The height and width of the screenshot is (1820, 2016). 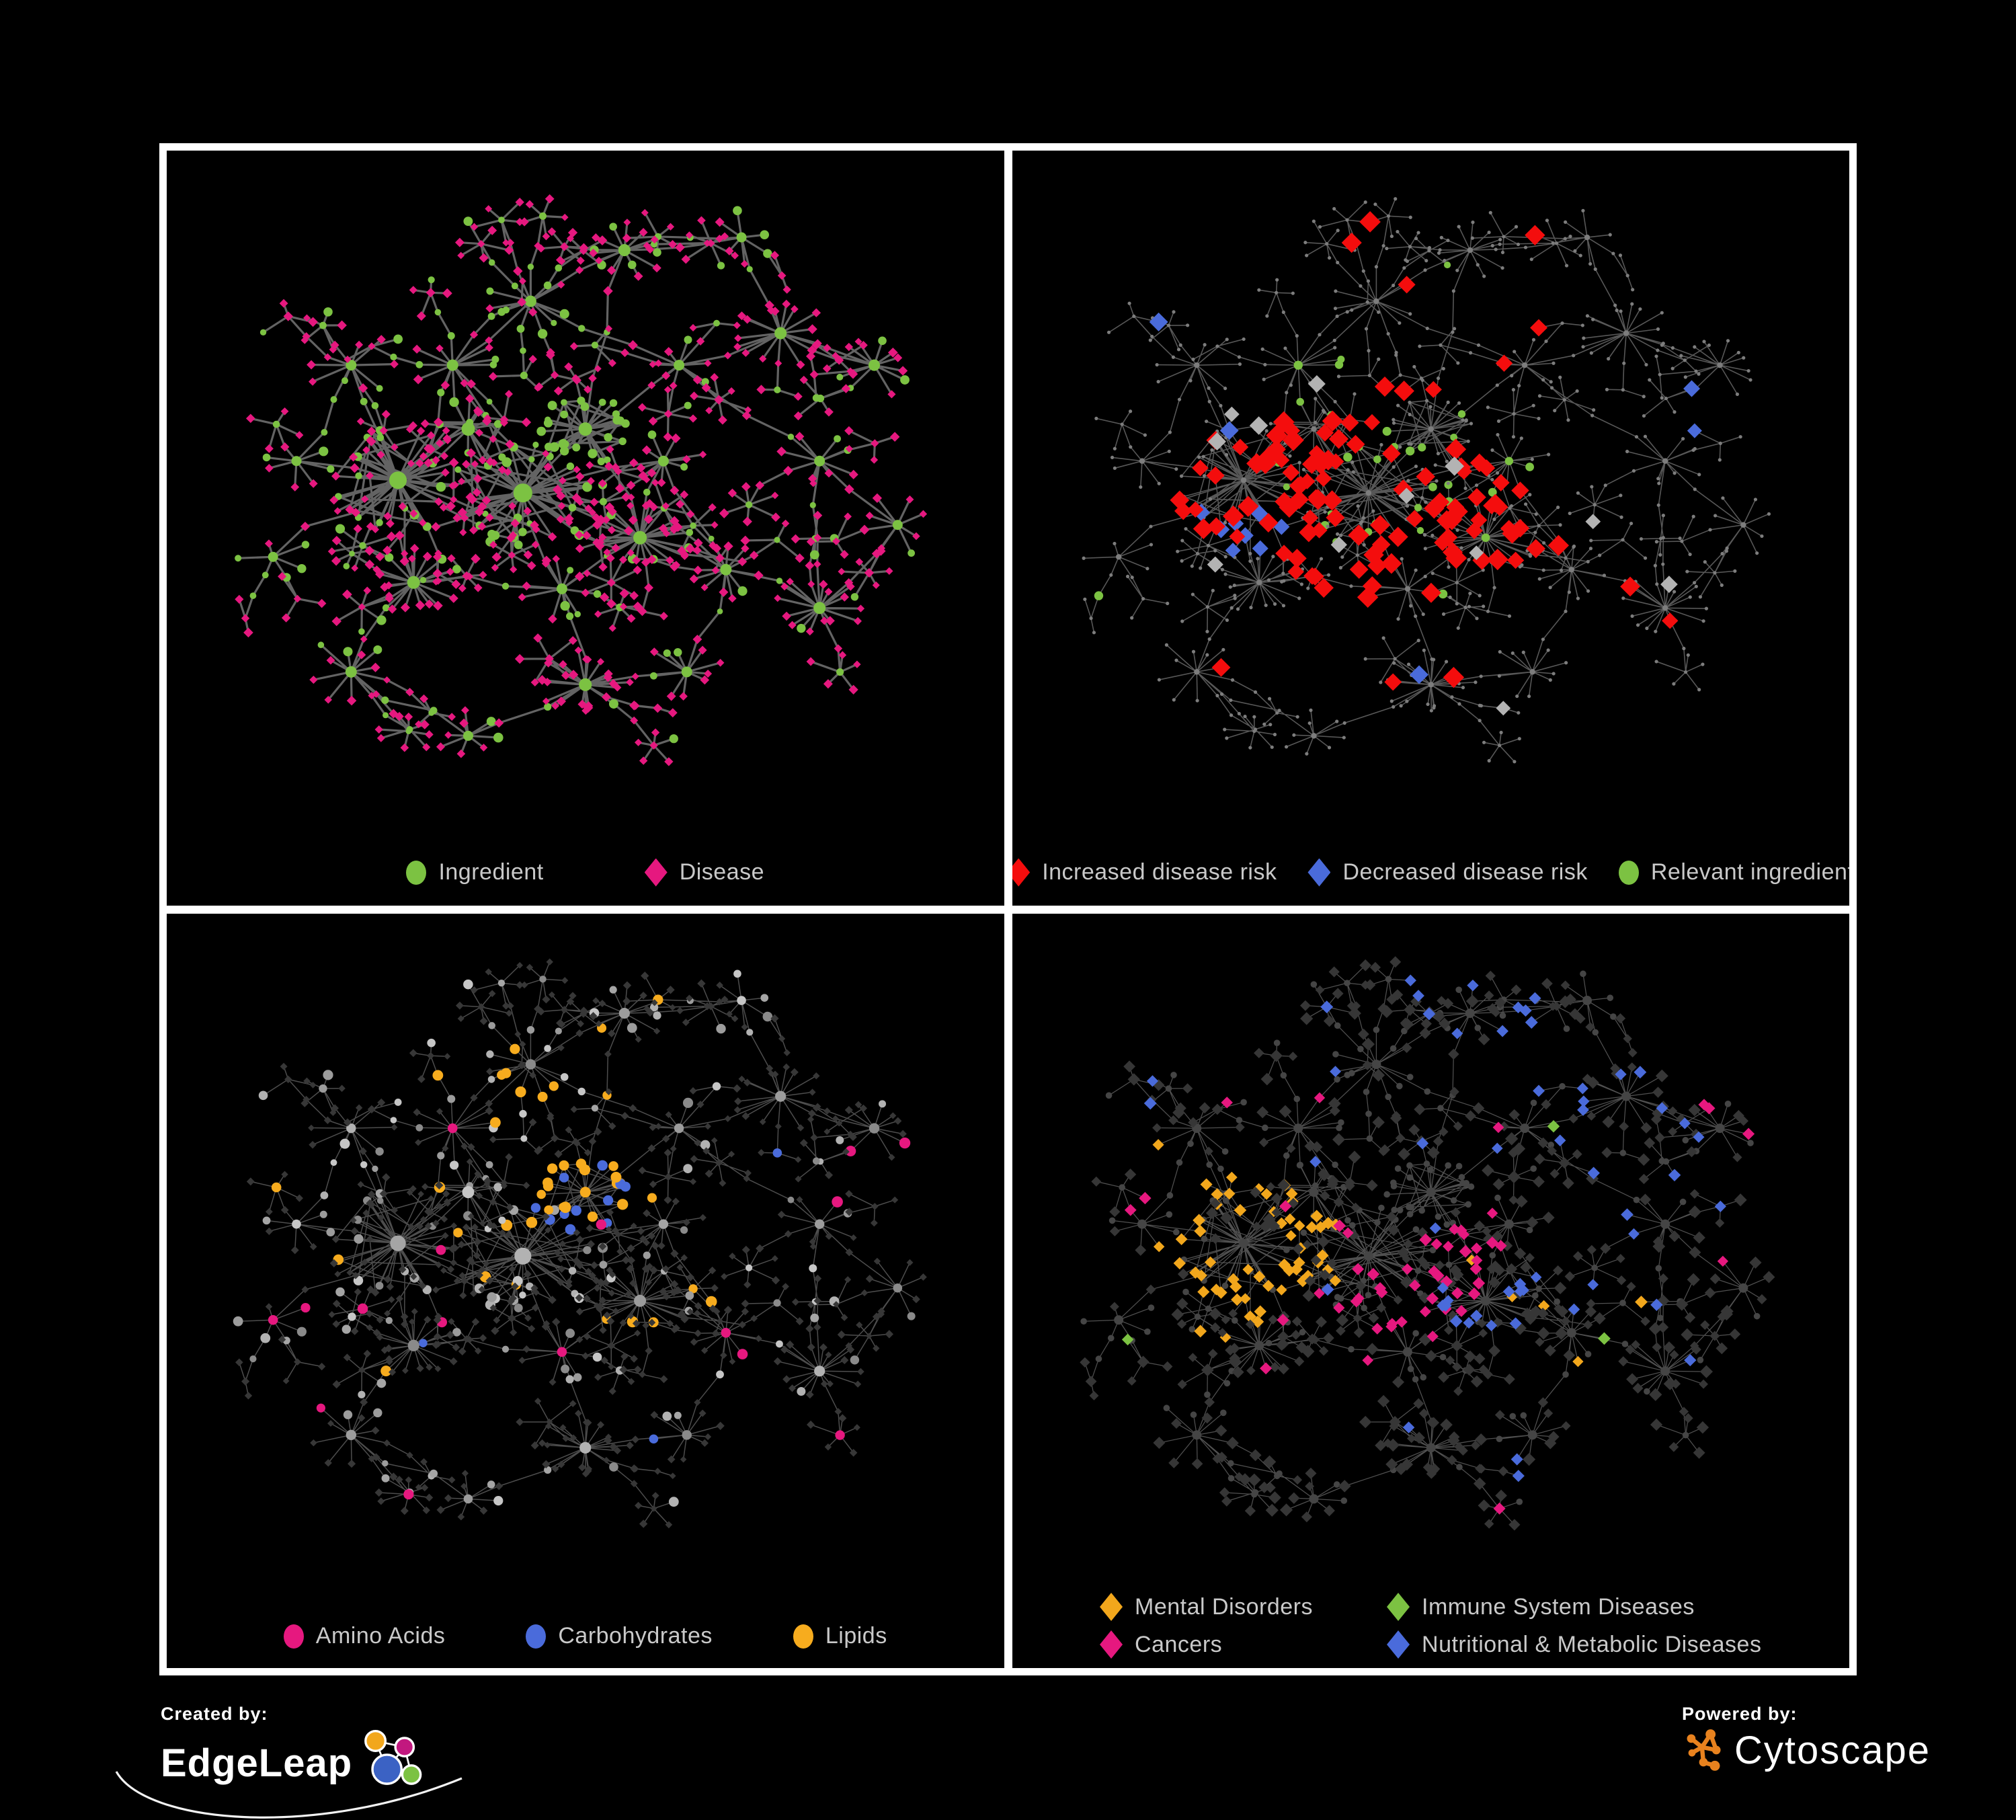 I want to click on legend-label: Amino Acids, so click(x=380, y=1636).